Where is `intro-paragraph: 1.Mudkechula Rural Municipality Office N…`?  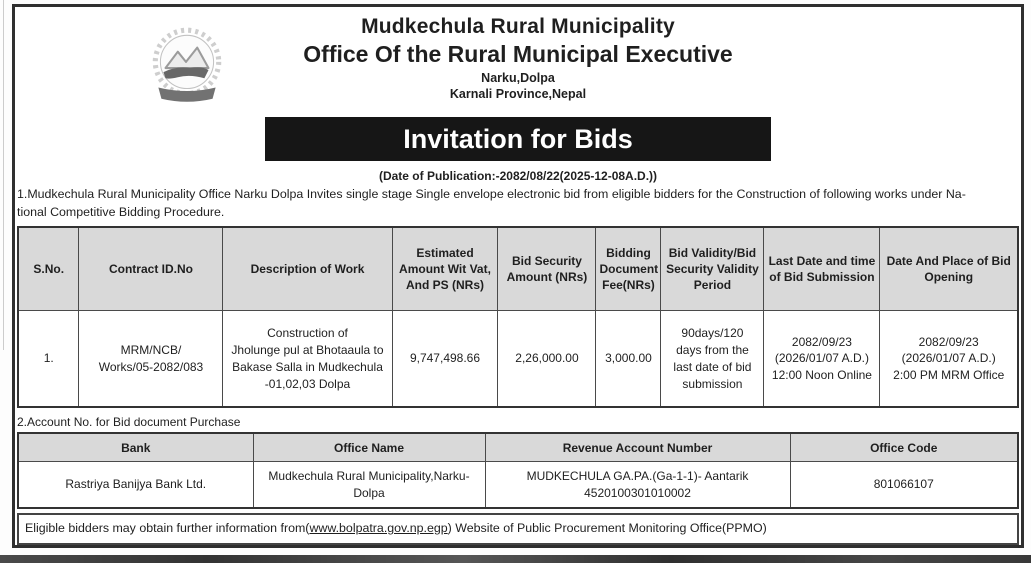
intro-paragraph: 1.Mudkechula Rural Municipality Office N… is located at coordinates (491, 203).